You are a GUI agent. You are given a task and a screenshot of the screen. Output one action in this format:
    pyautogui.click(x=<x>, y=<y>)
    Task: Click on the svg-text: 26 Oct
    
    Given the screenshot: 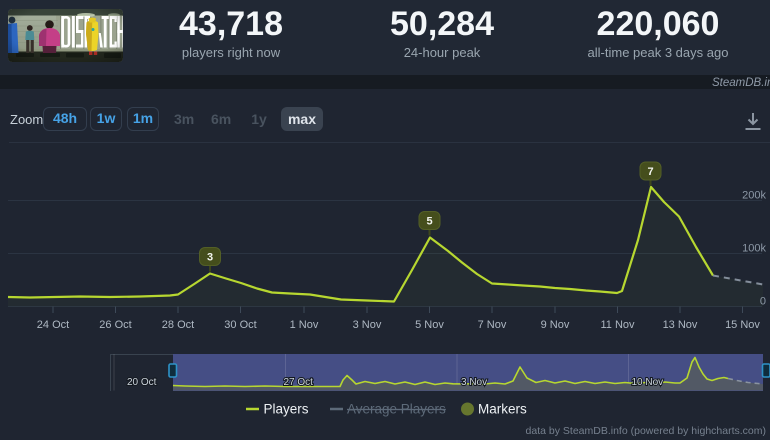 What is the action you would take?
    pyautogui.click(x=115, y=325)
    